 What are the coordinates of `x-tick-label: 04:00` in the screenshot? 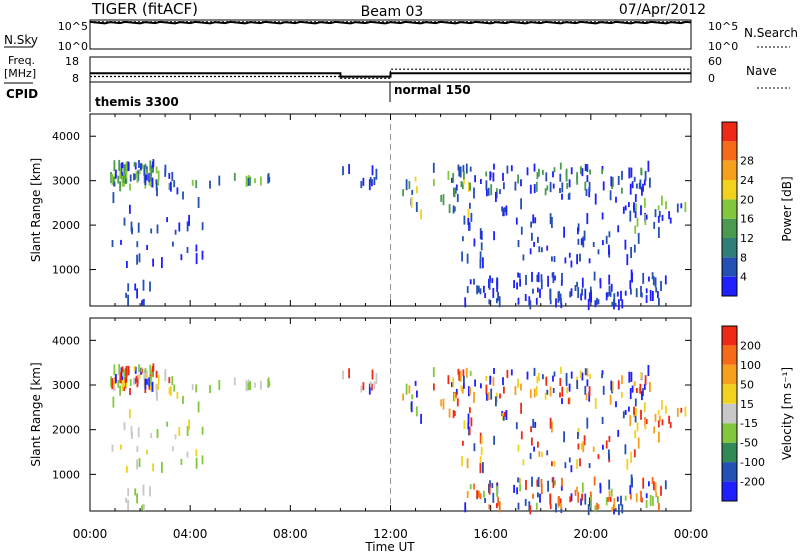 It's located at (190, 534).